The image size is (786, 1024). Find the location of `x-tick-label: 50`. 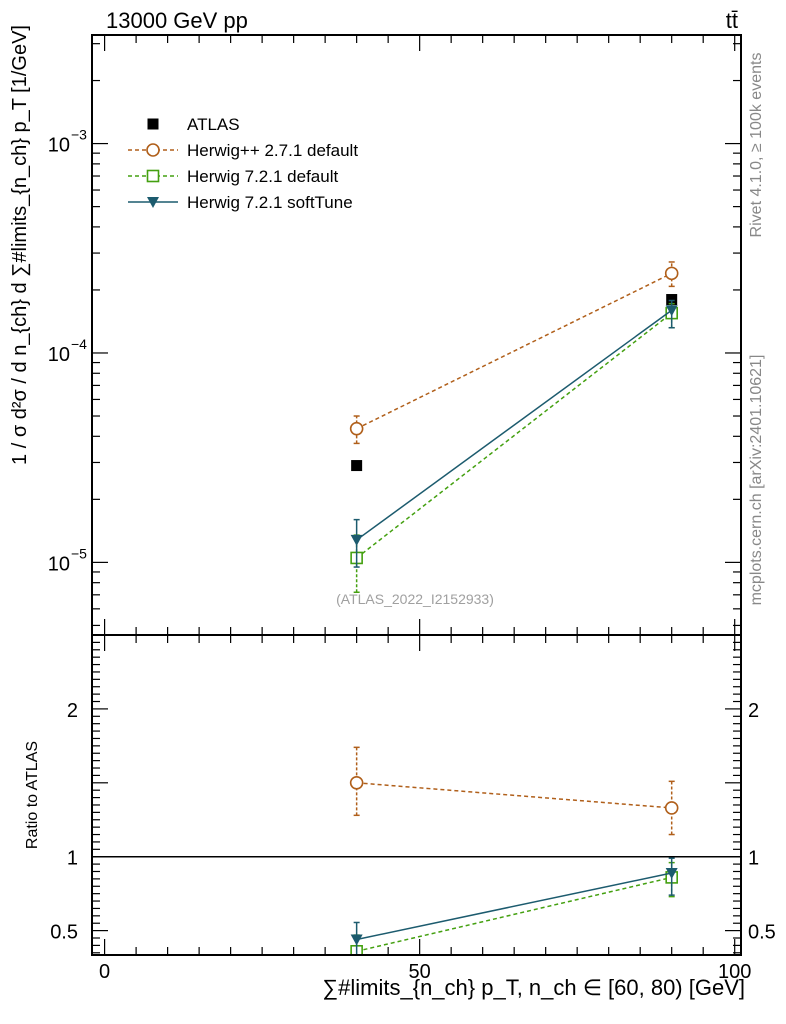

x-tick-label: 50 is located at coordinates (420, 972).